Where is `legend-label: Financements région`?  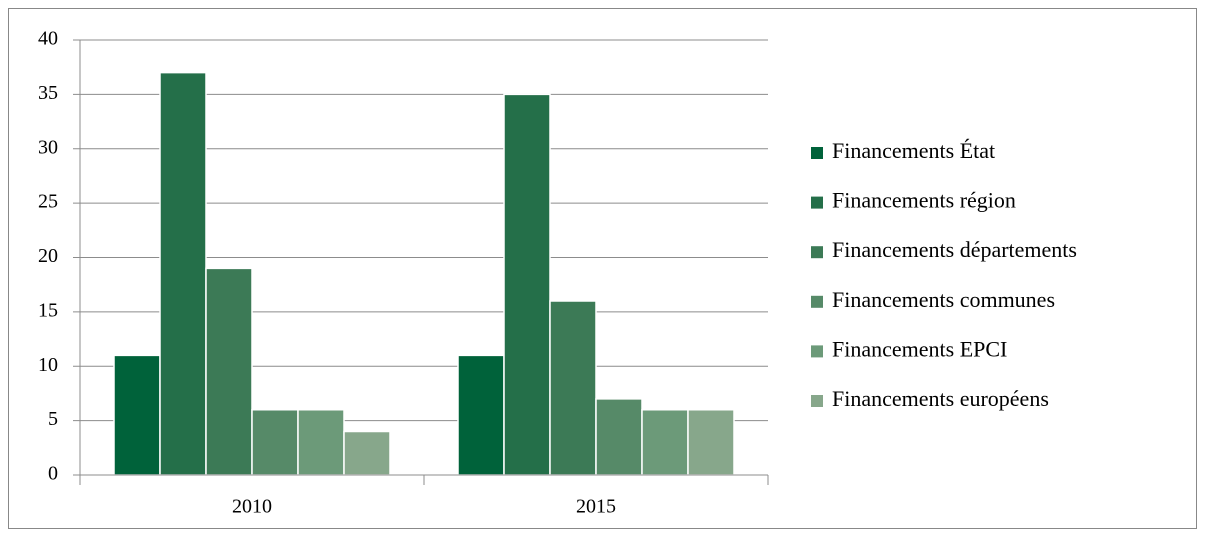 legend-label: Financements région is located at coordinates (924, 200).